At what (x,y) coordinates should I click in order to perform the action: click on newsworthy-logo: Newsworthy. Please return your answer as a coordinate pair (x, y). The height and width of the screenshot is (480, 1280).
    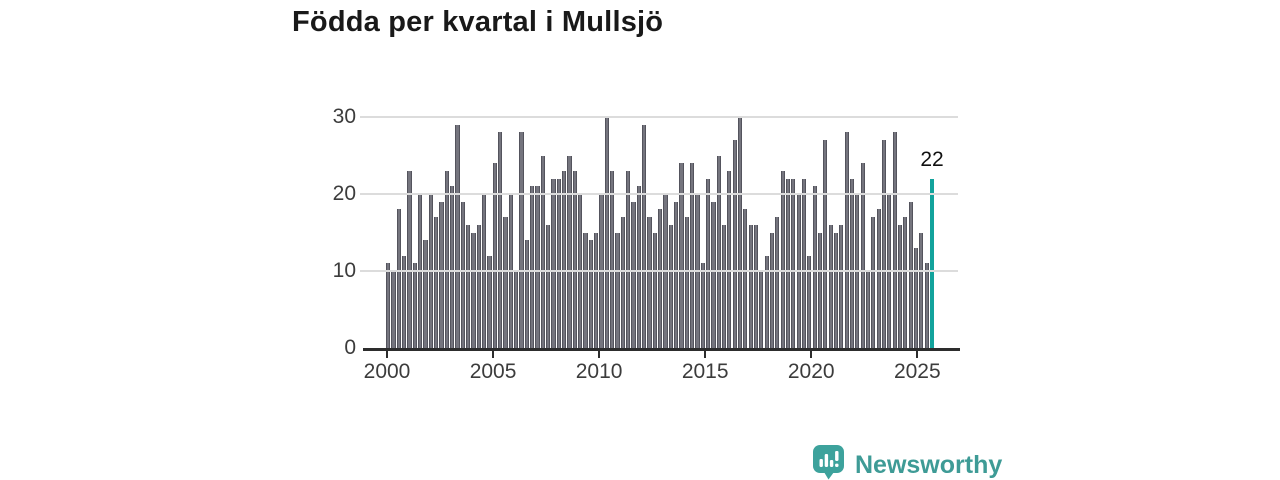
    Looking at the image, I should click on (907, 462).